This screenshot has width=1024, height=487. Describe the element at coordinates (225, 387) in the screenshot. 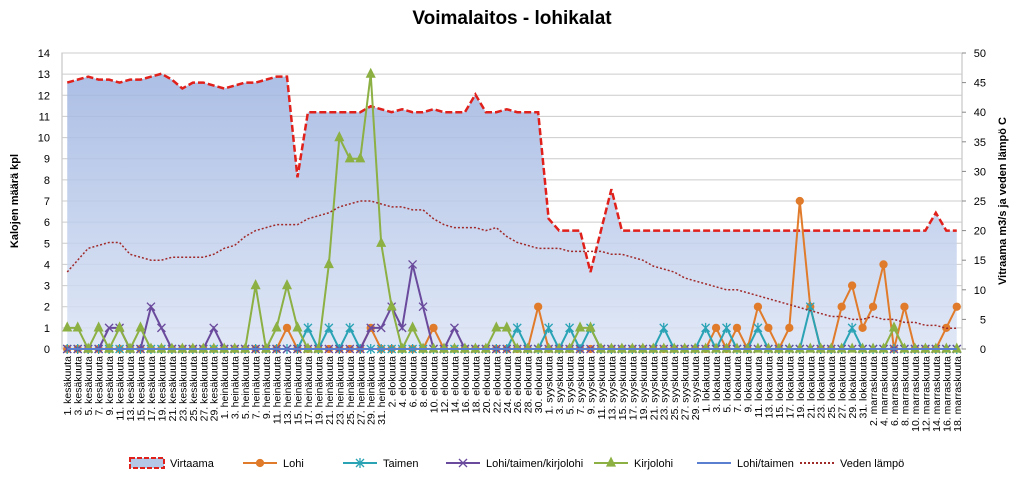

I see `x-tick-label: 1. heinäkuuta` at that location.